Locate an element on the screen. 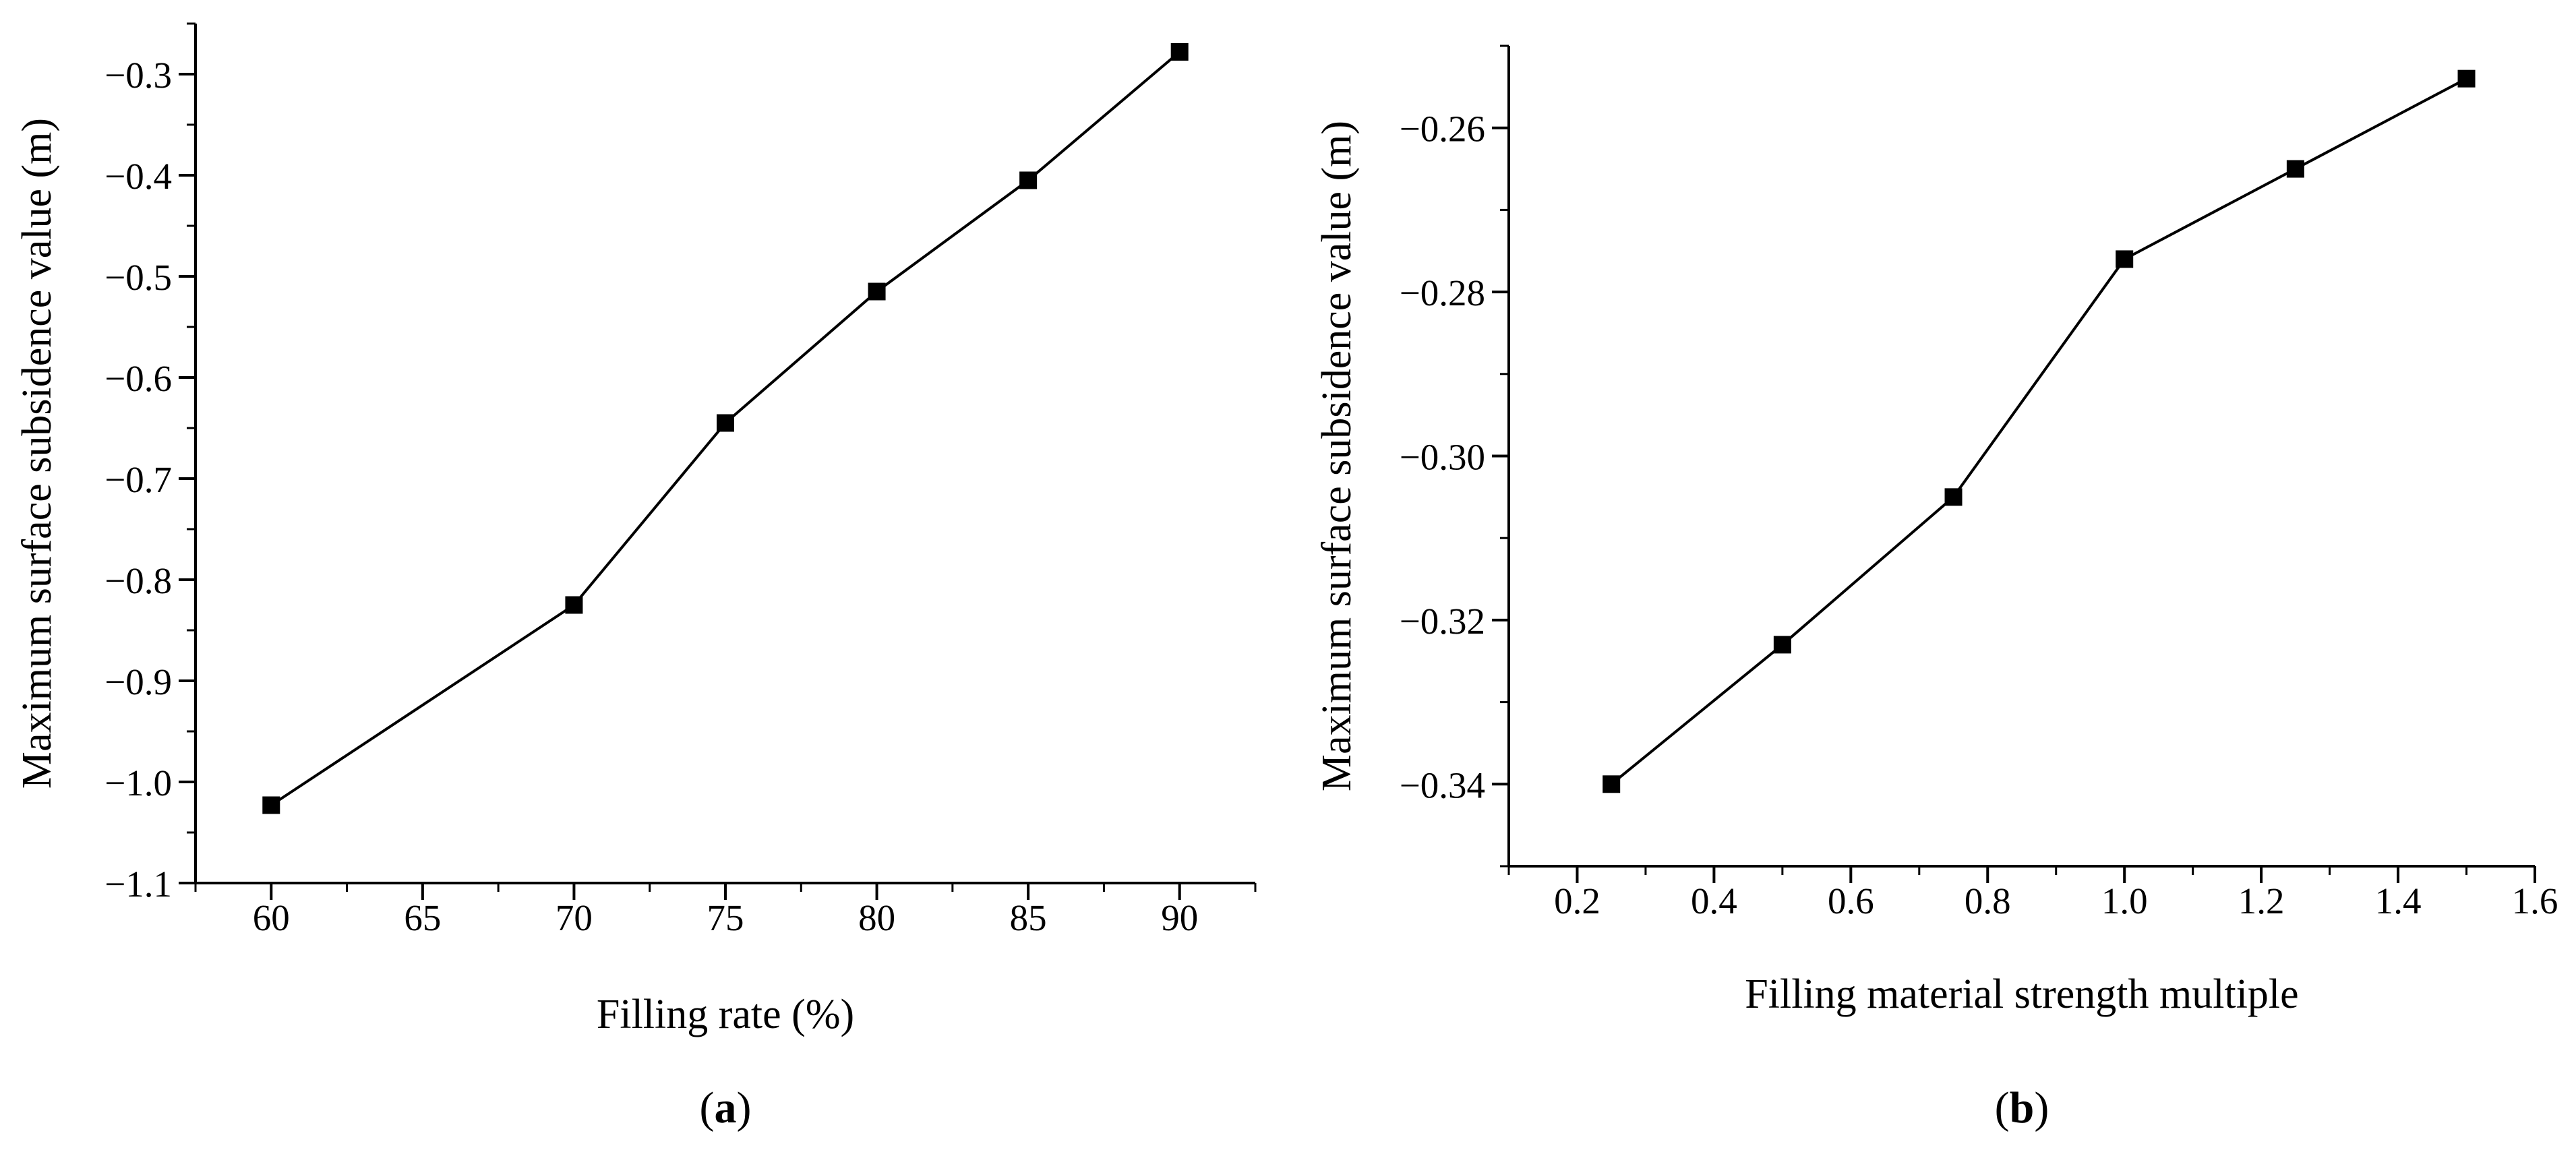 The height and width of the screenshot is (1152, 2576). x-tick-label: 1.0 is located at coordinates (2124, 900).